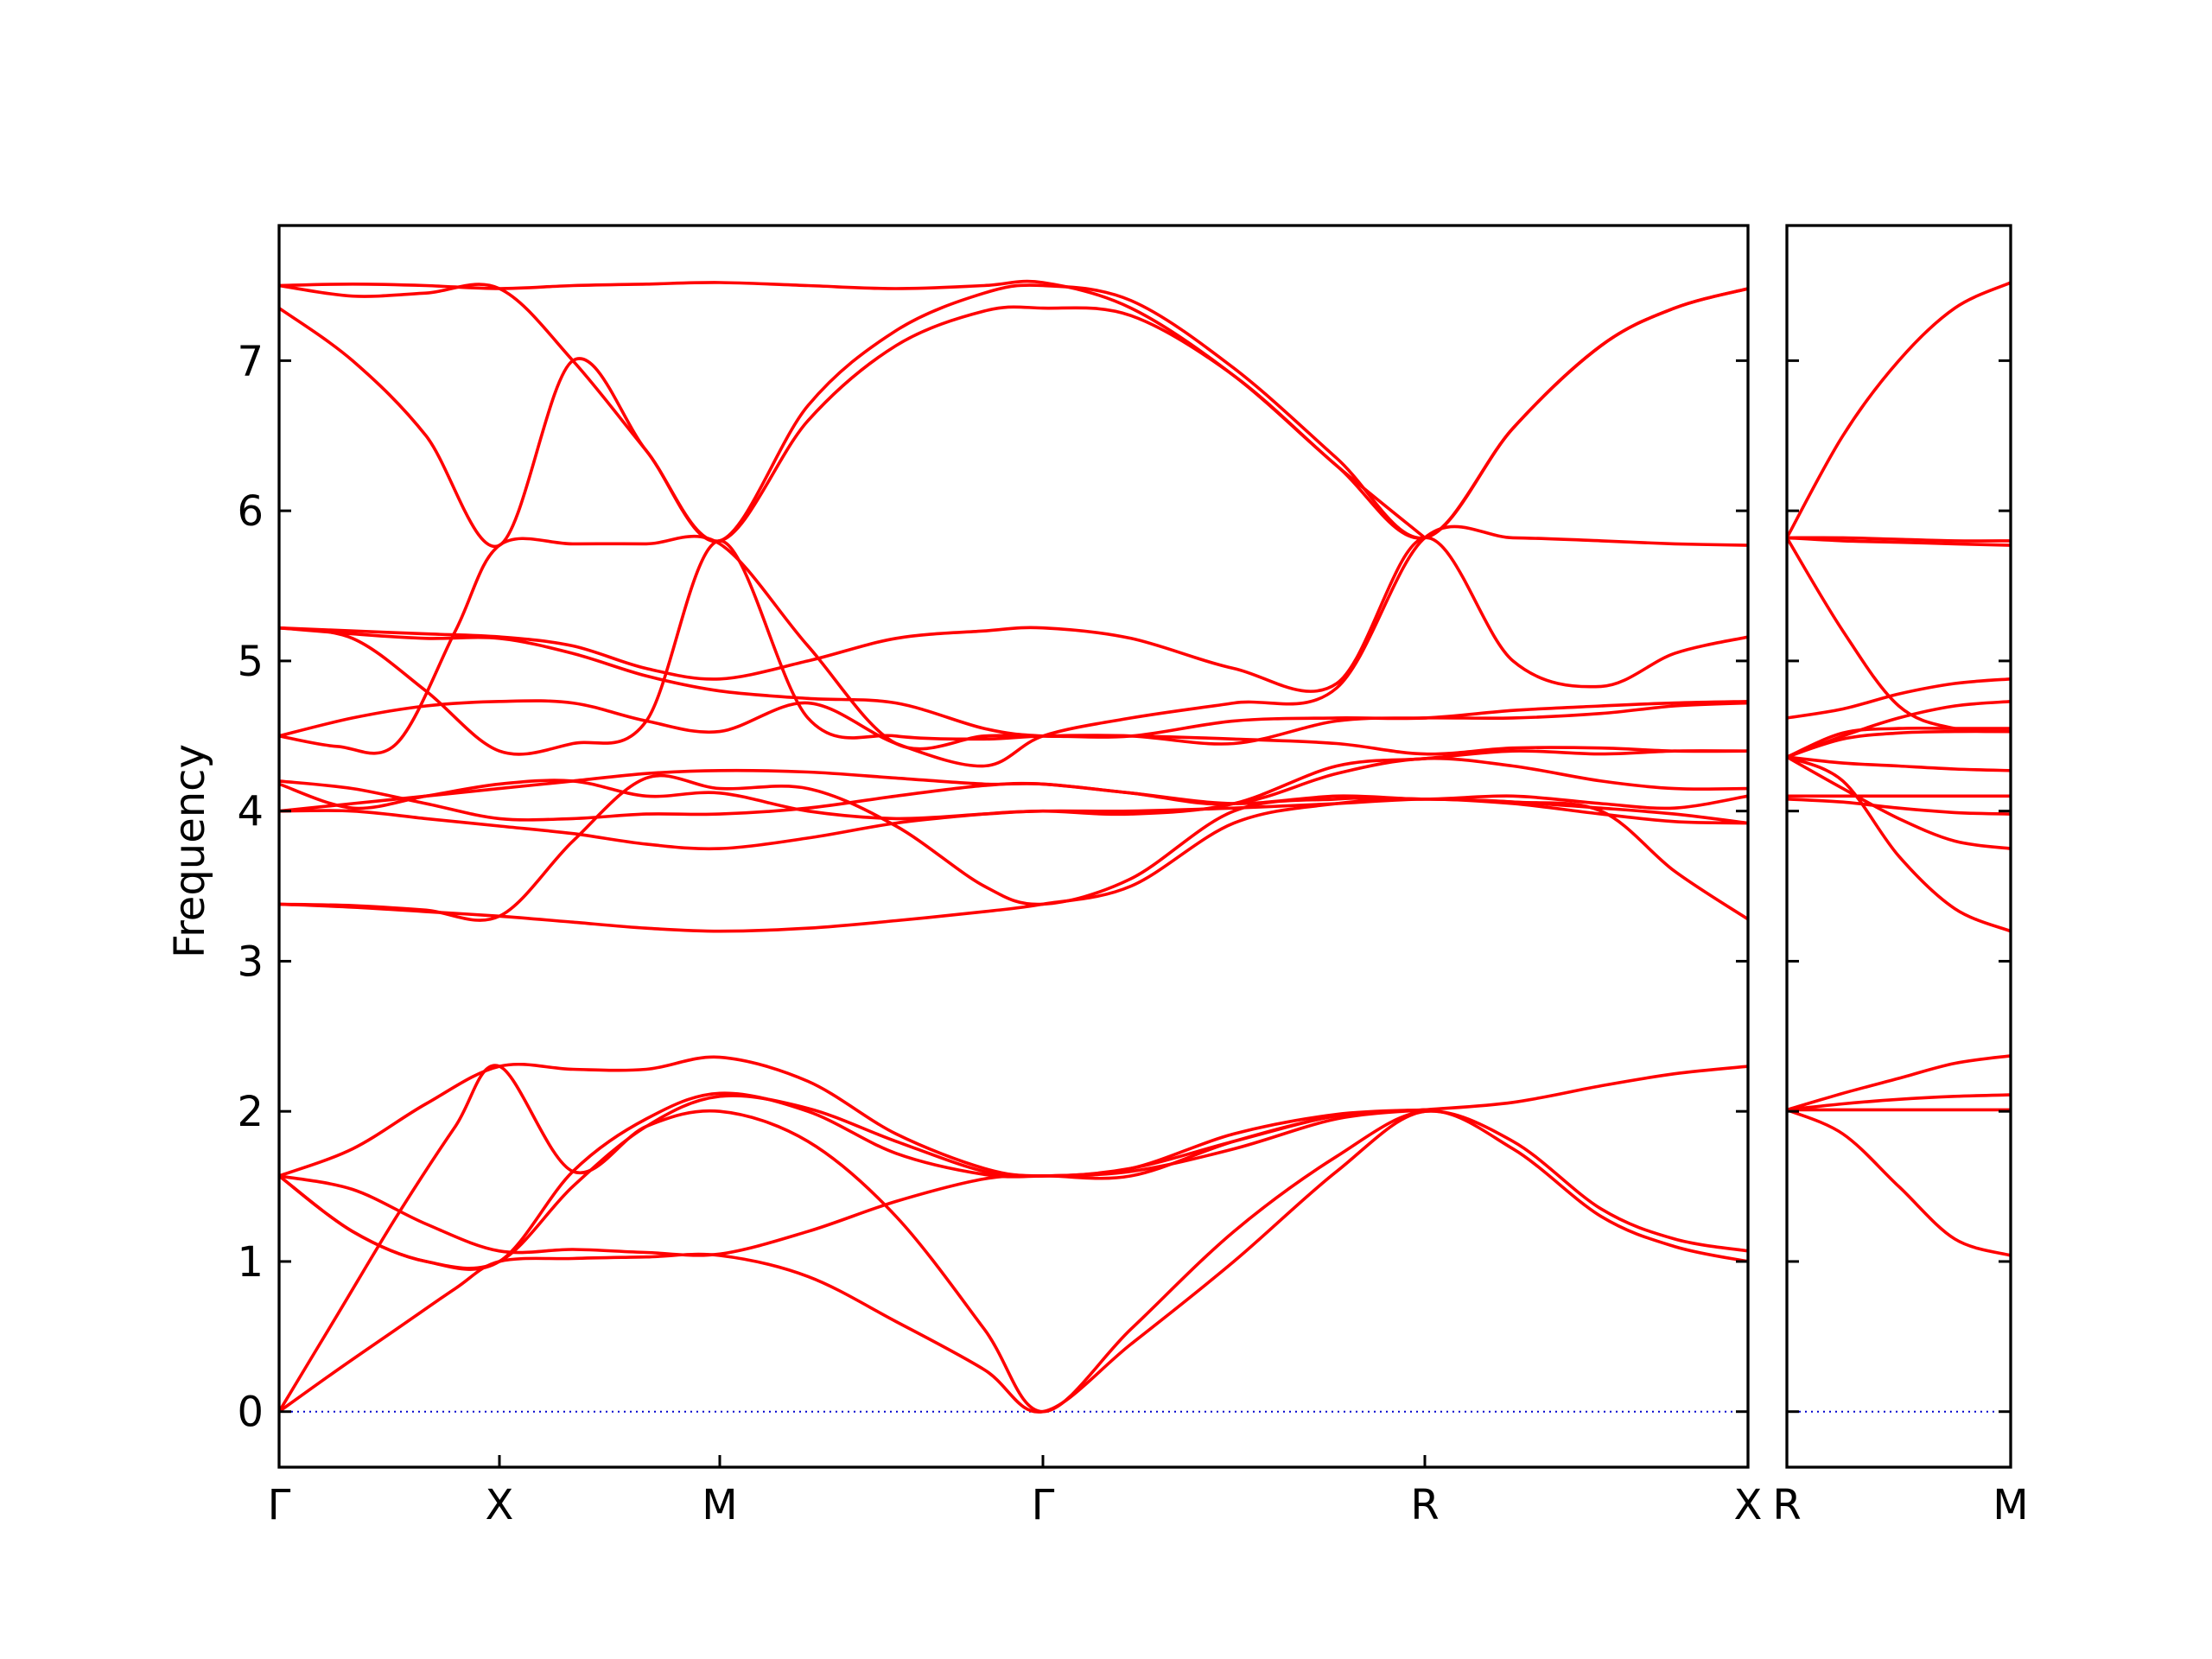 The width and height of the screenshot is (2212, 1659). I want to click on x-tick-label-left-0: Γ, so click(279, 1505).